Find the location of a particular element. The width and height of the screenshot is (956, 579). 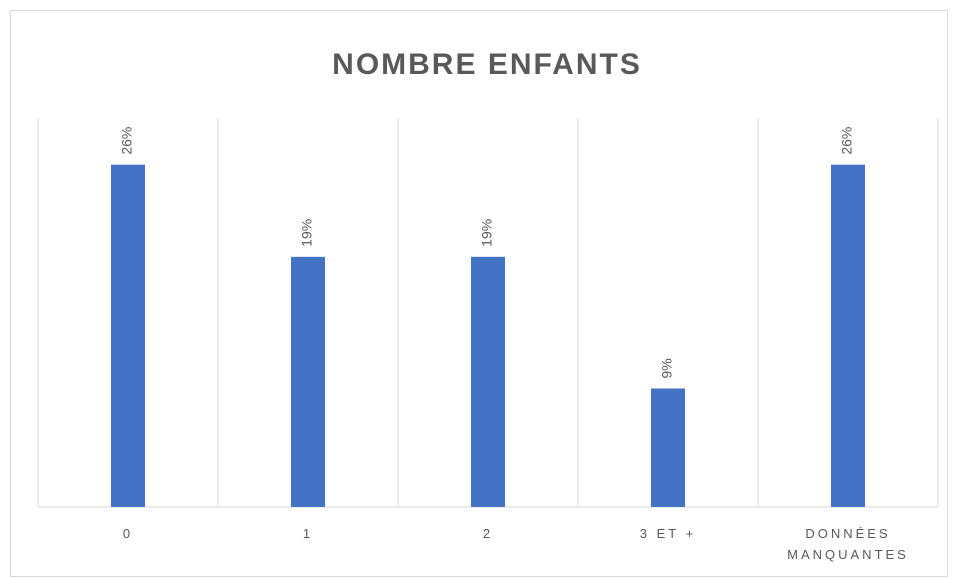

x-tick-label: 2 is located at coordinates (488, 533).